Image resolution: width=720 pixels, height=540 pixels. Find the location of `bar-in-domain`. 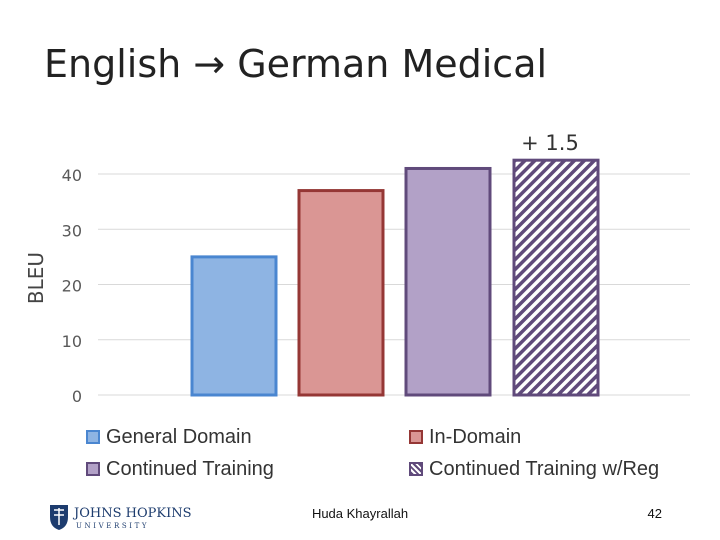

bar-in-domain is located at coordinates (341, 293).